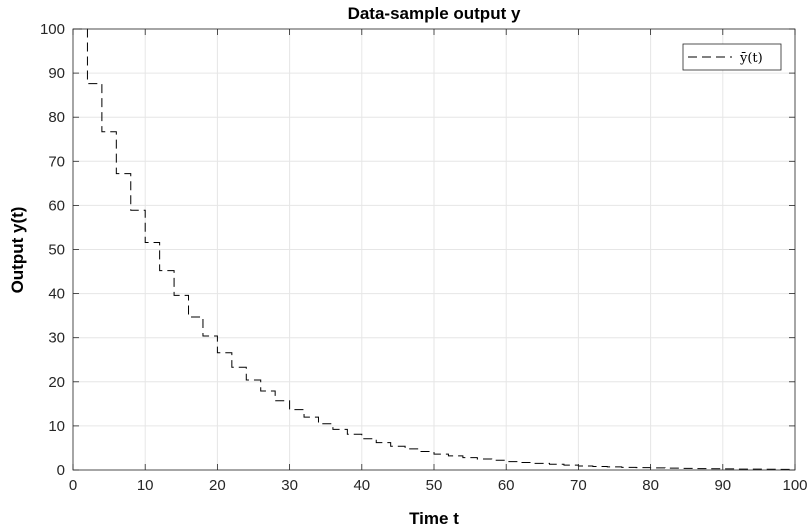 The height and width of the screenshot is (529, 811). Describe the element at coordinates (61, 470) in the screenshot. I see `y-tick-label: 0` at that location.